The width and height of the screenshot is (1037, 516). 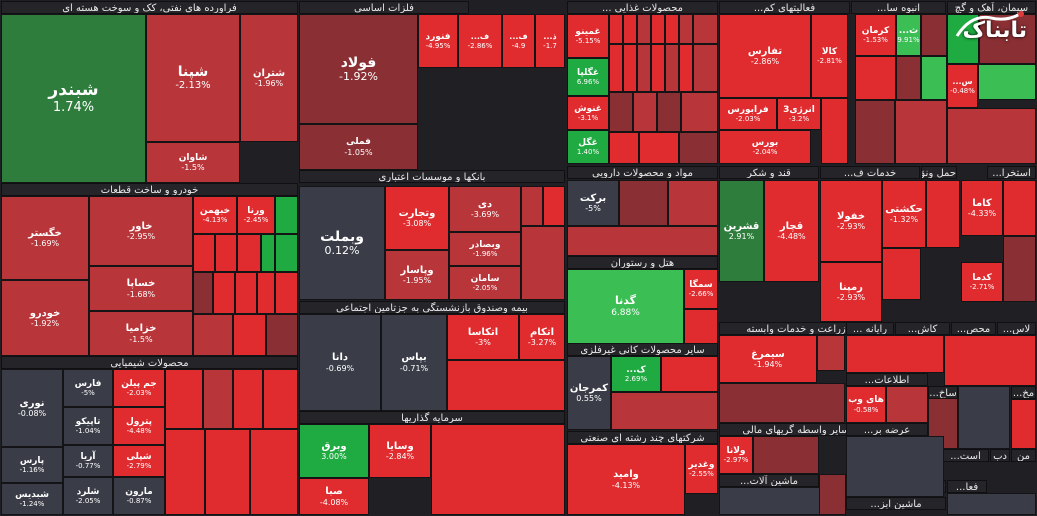 I want to click on stock-tile: شلرد -2.05%, so click(x=88, y=496).